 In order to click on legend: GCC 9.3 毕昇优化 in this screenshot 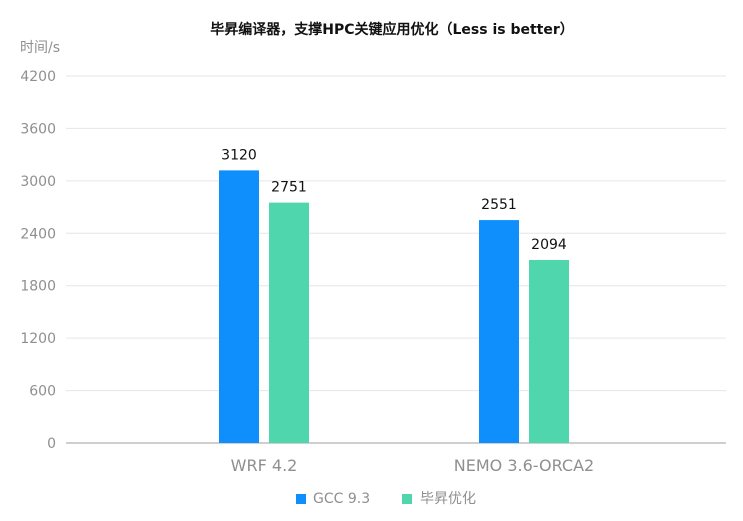, I will do `click(386, 499)`.